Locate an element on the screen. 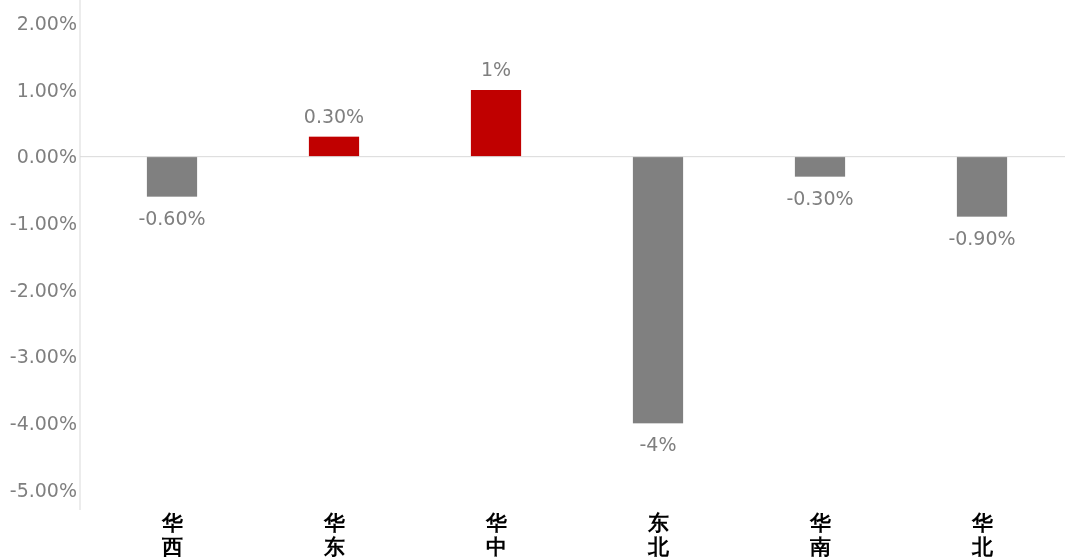  x-tick-label: 华东 is located at coordinates (333, 535).